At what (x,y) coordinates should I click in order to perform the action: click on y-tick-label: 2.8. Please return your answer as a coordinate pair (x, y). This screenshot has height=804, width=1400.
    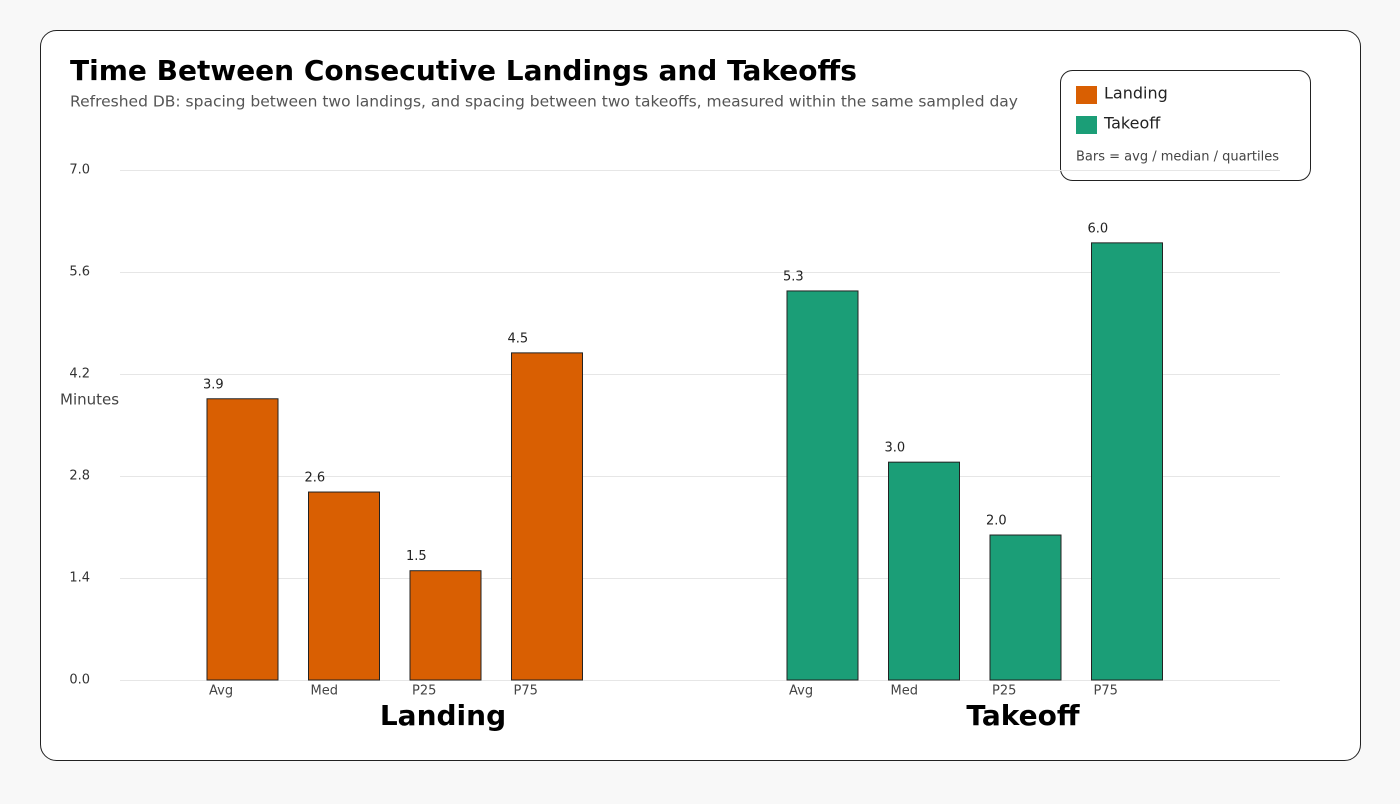
    Looking at the image, I should click on (79, 476).